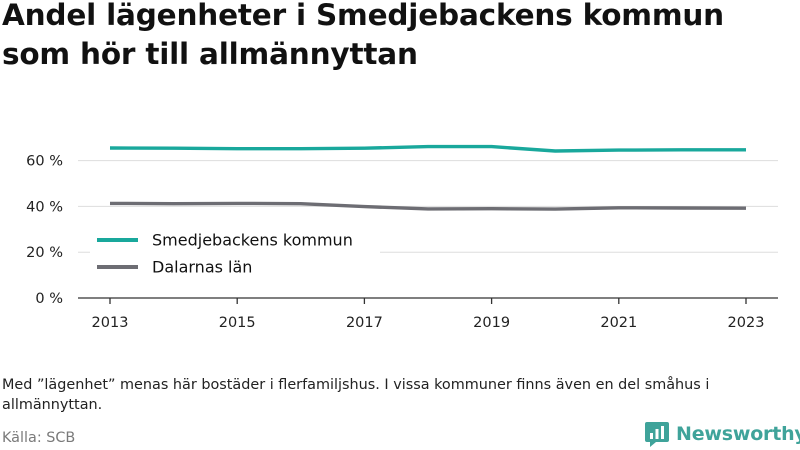 Image resolution: width=800 pixels, height=450 pixels. Describe the element at coordinates (44, 253) in the screenshot. I see `y-tick-label: 20 %` at that location.